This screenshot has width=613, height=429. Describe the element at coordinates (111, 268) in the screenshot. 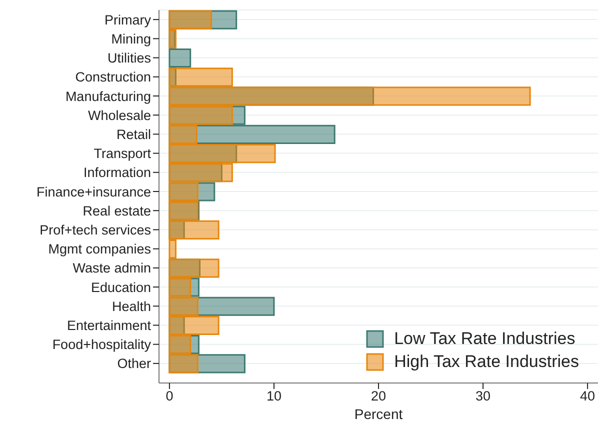

I see `y-tick-label: Waste admin` at that location.